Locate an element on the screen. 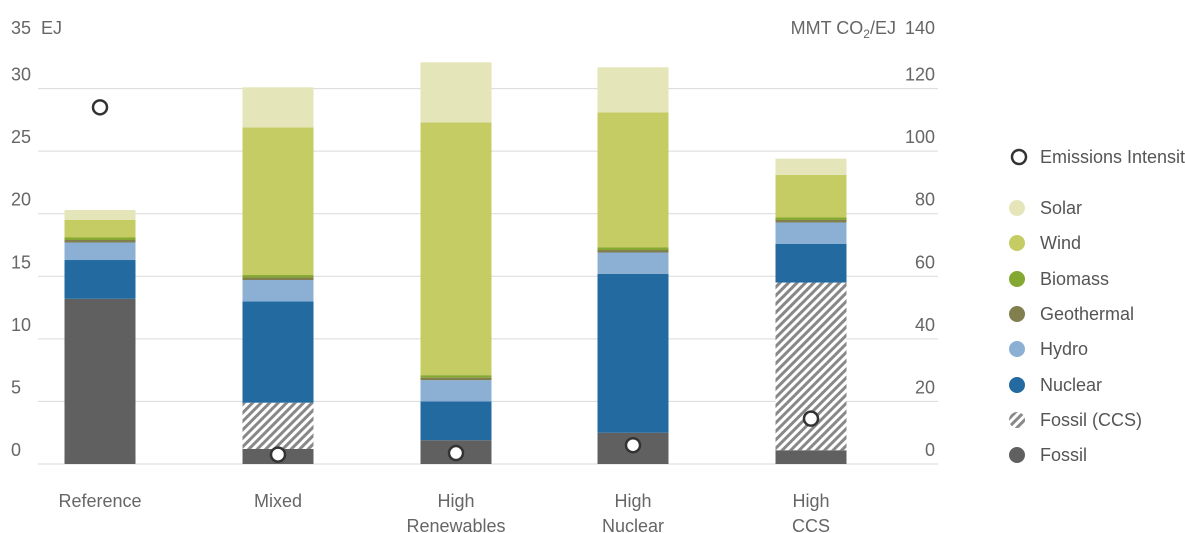  left-tick-label: 10 is located at coordinates (21, 325).